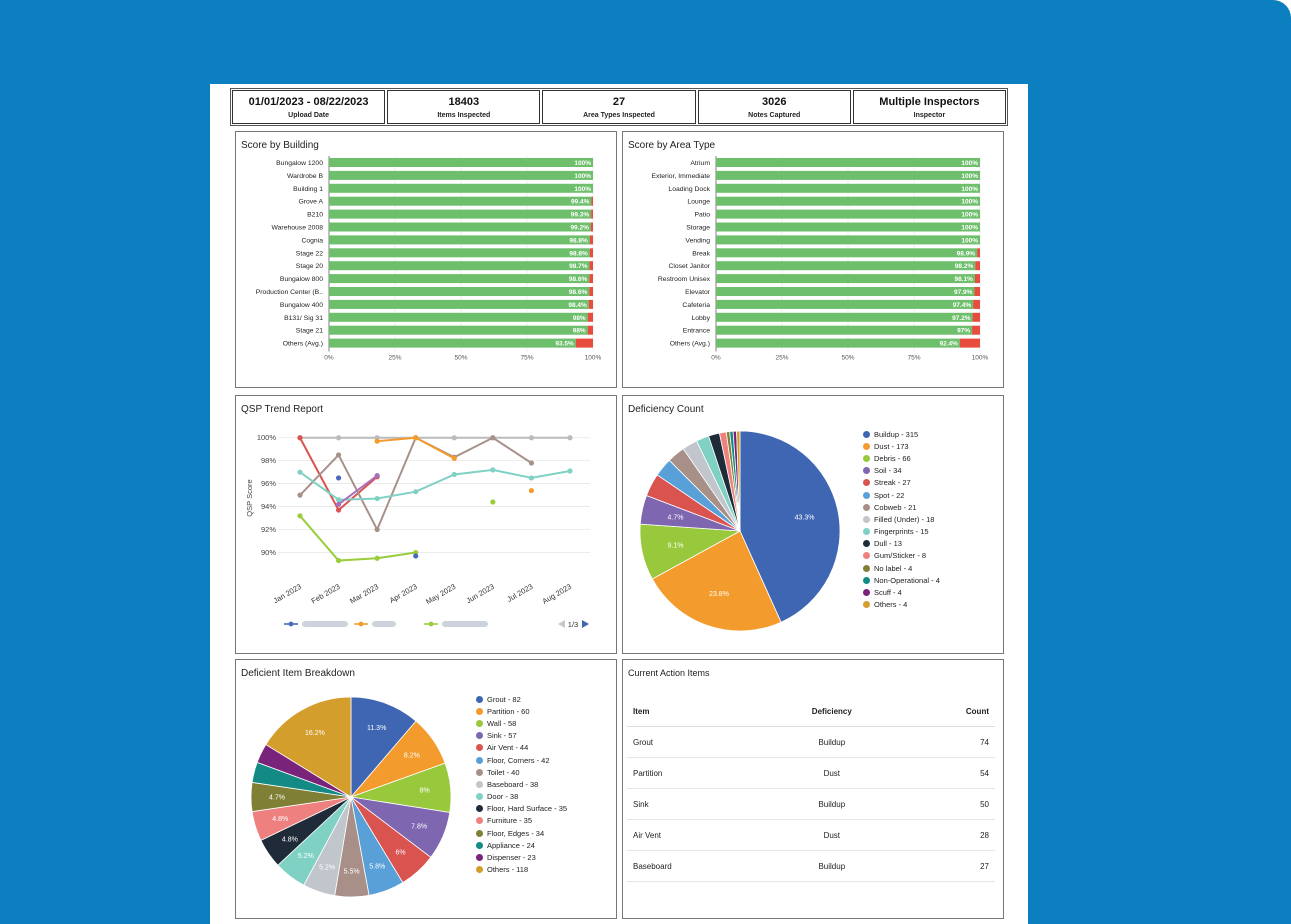 The image size is (1291, 924). What do you see at coordinates (811, 835) in the screenshot?
I see `table-row: Air Vent Dust 28` at bounding box center [811, 835].